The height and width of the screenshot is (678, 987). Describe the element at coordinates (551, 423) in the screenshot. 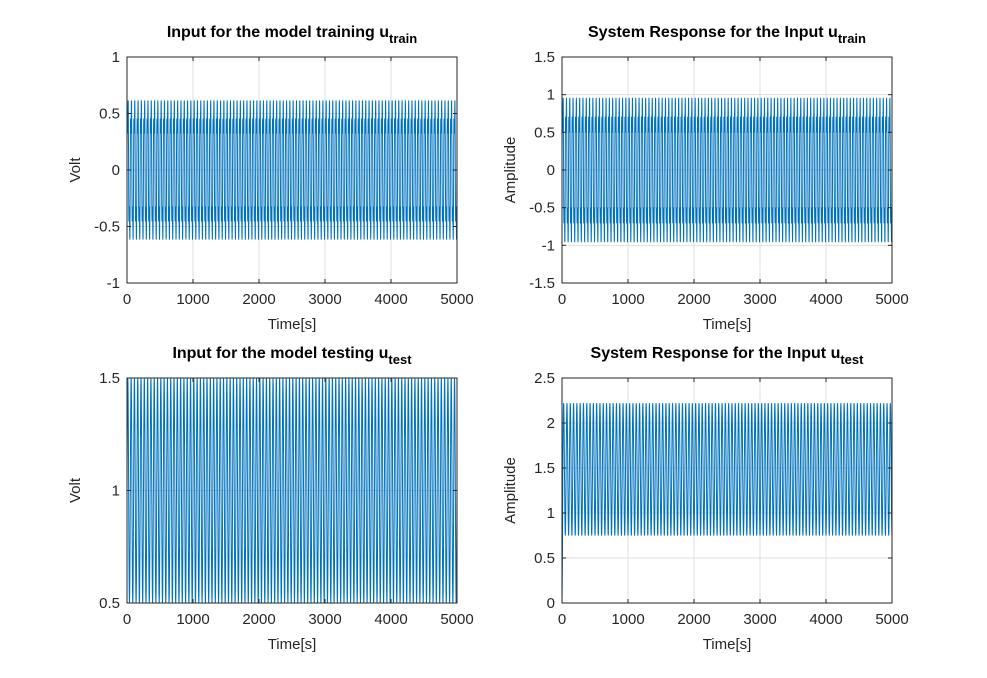

I see `y-tick-label: 2` at that location.